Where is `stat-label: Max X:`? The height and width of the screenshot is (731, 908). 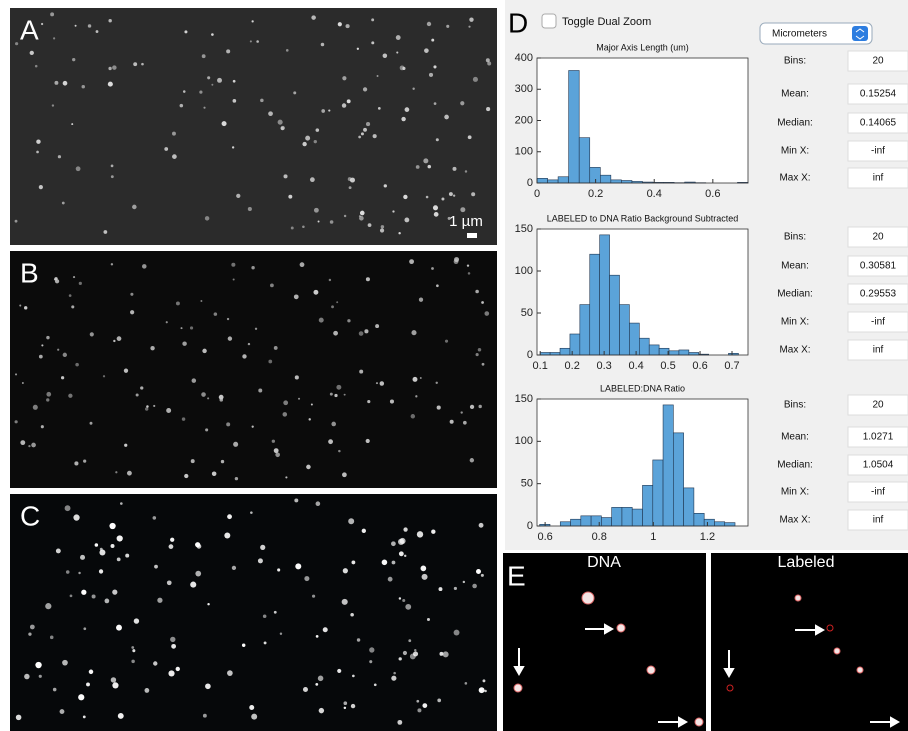 stat-label: Max X: is located at coordinates (794, 520).